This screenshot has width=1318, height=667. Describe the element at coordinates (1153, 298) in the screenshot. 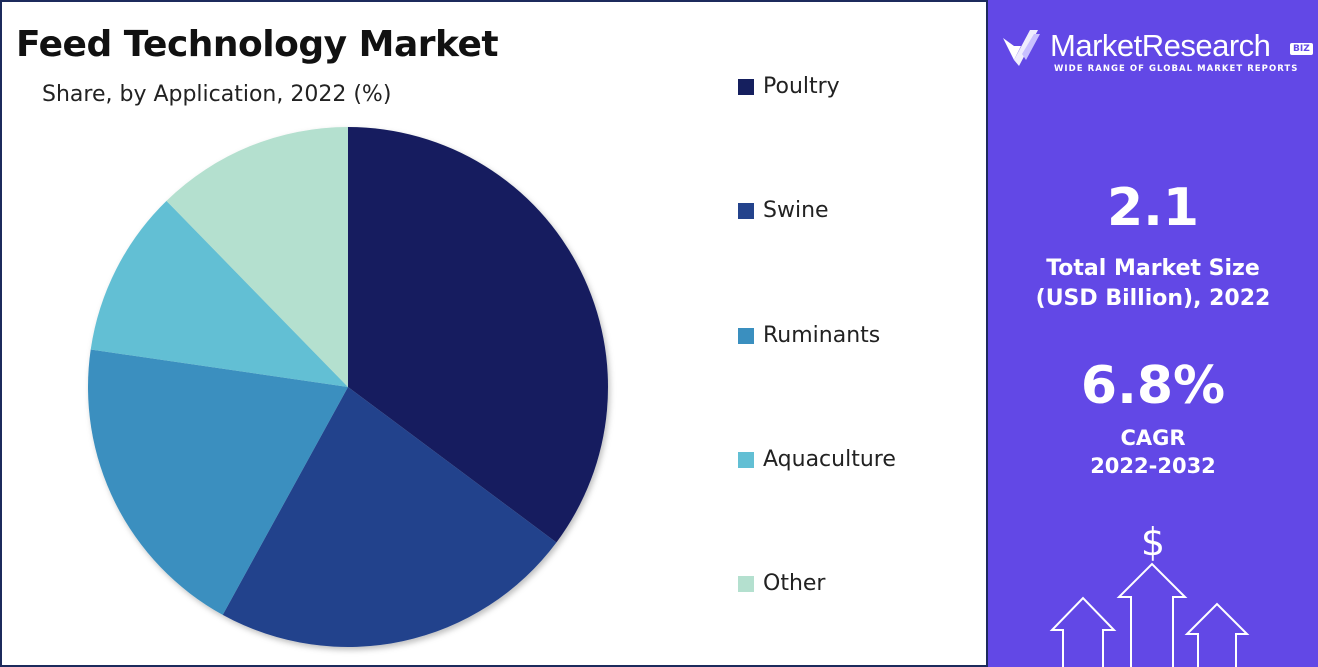

I see `market-size-label-line2: (USD Billion), 2022` at that location.